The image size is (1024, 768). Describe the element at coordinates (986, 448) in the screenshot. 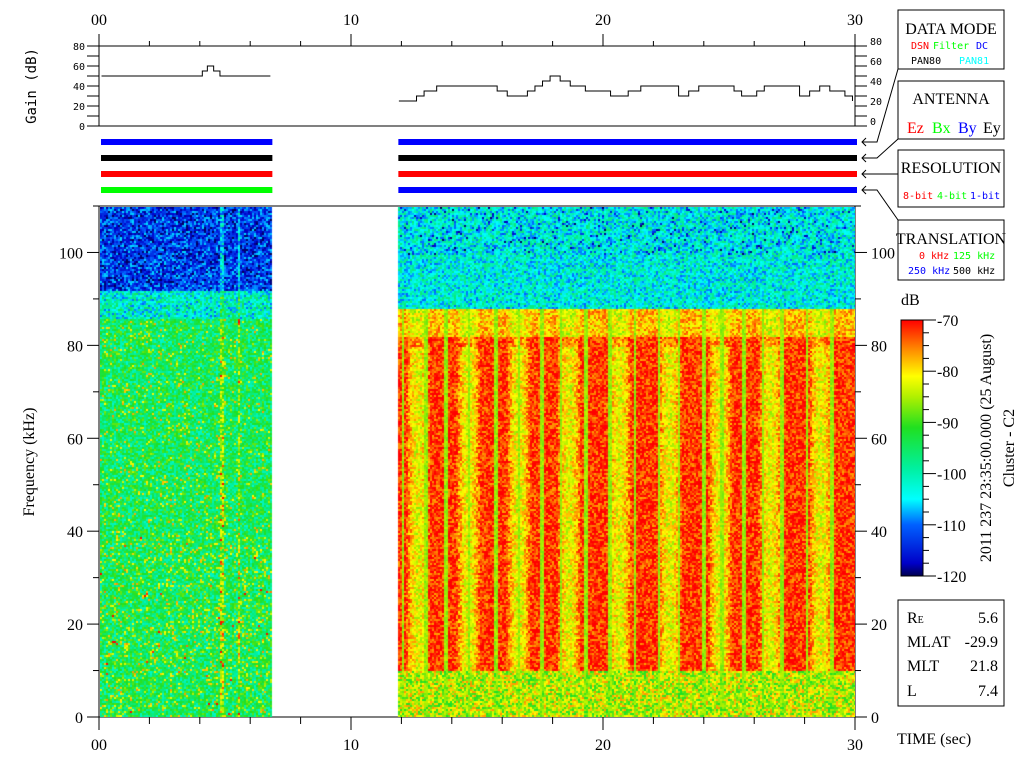

I see `timestamp-label: 2011 237 23:35:00.000 (25 August)` at that location.